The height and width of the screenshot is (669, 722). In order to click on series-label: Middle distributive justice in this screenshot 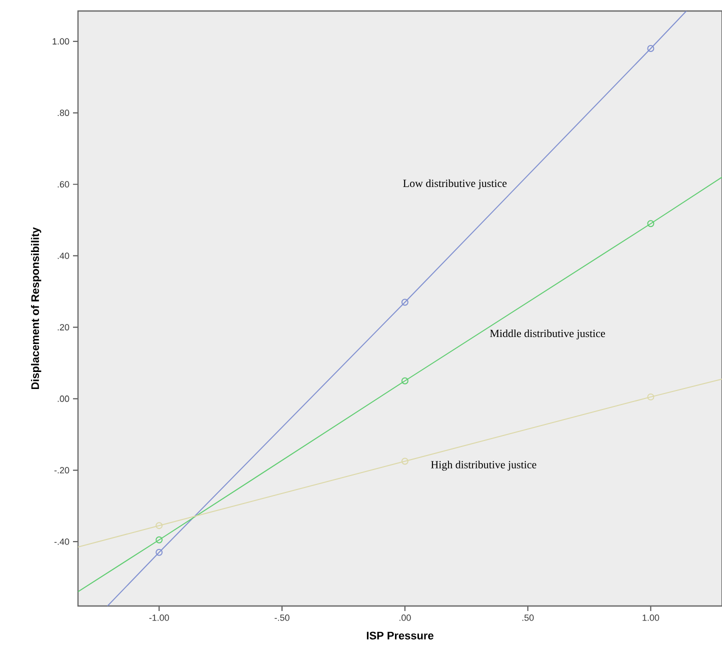, I will do `click(547, 334)`.